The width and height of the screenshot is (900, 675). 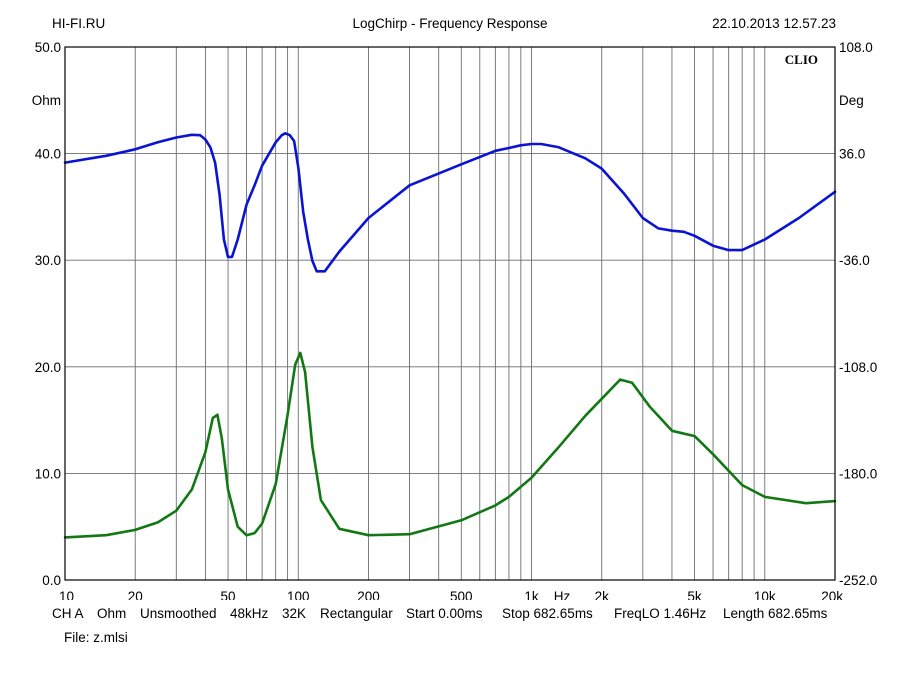 What do you see at coordinates (852, 154) in the screenshot?
I see `y-right-tick-label: 36.0` at bounding box center [852, 154].